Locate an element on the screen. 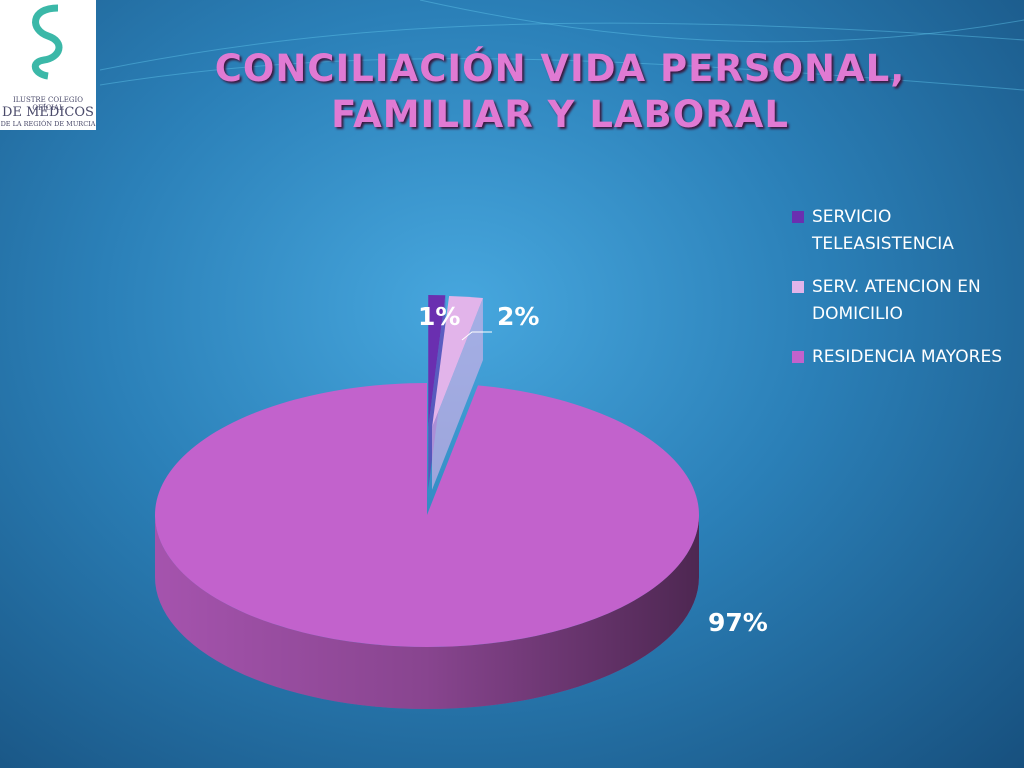 Image resolution: width=1024 pixels, height=768 pixels. decoration is located at coordinates (561, 45).